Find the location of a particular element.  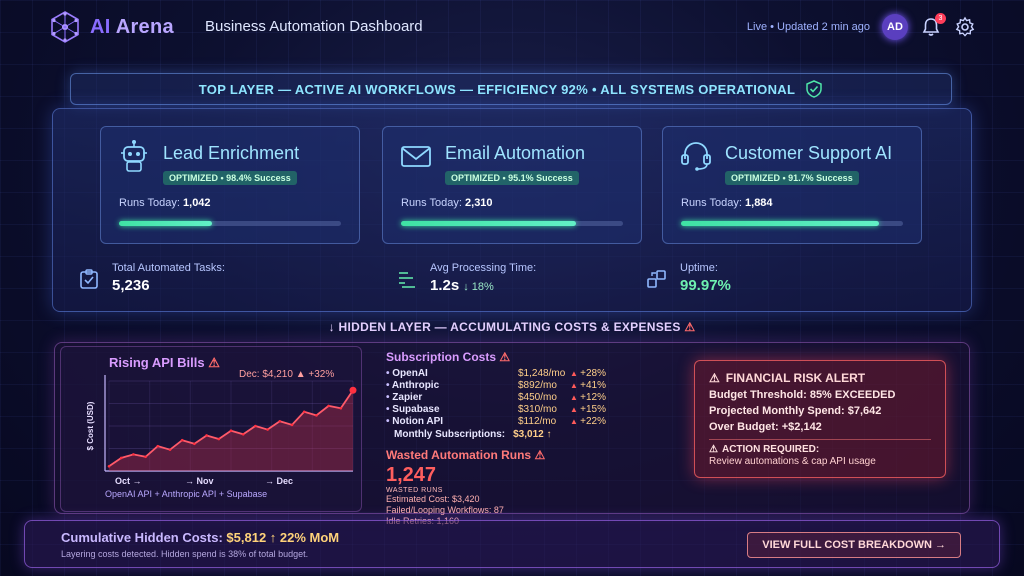

wasted-estimated-cost: Estimated Cost: $3,420 is located at coordinates (433, 499).